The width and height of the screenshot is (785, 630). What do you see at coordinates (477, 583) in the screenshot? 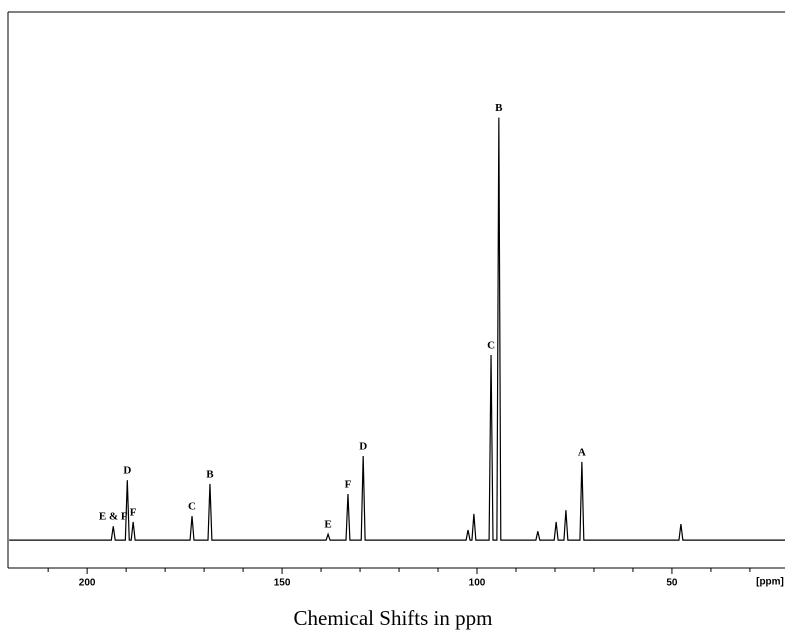
I see `x-tick-label: 100` at bounding box center [477, 583].